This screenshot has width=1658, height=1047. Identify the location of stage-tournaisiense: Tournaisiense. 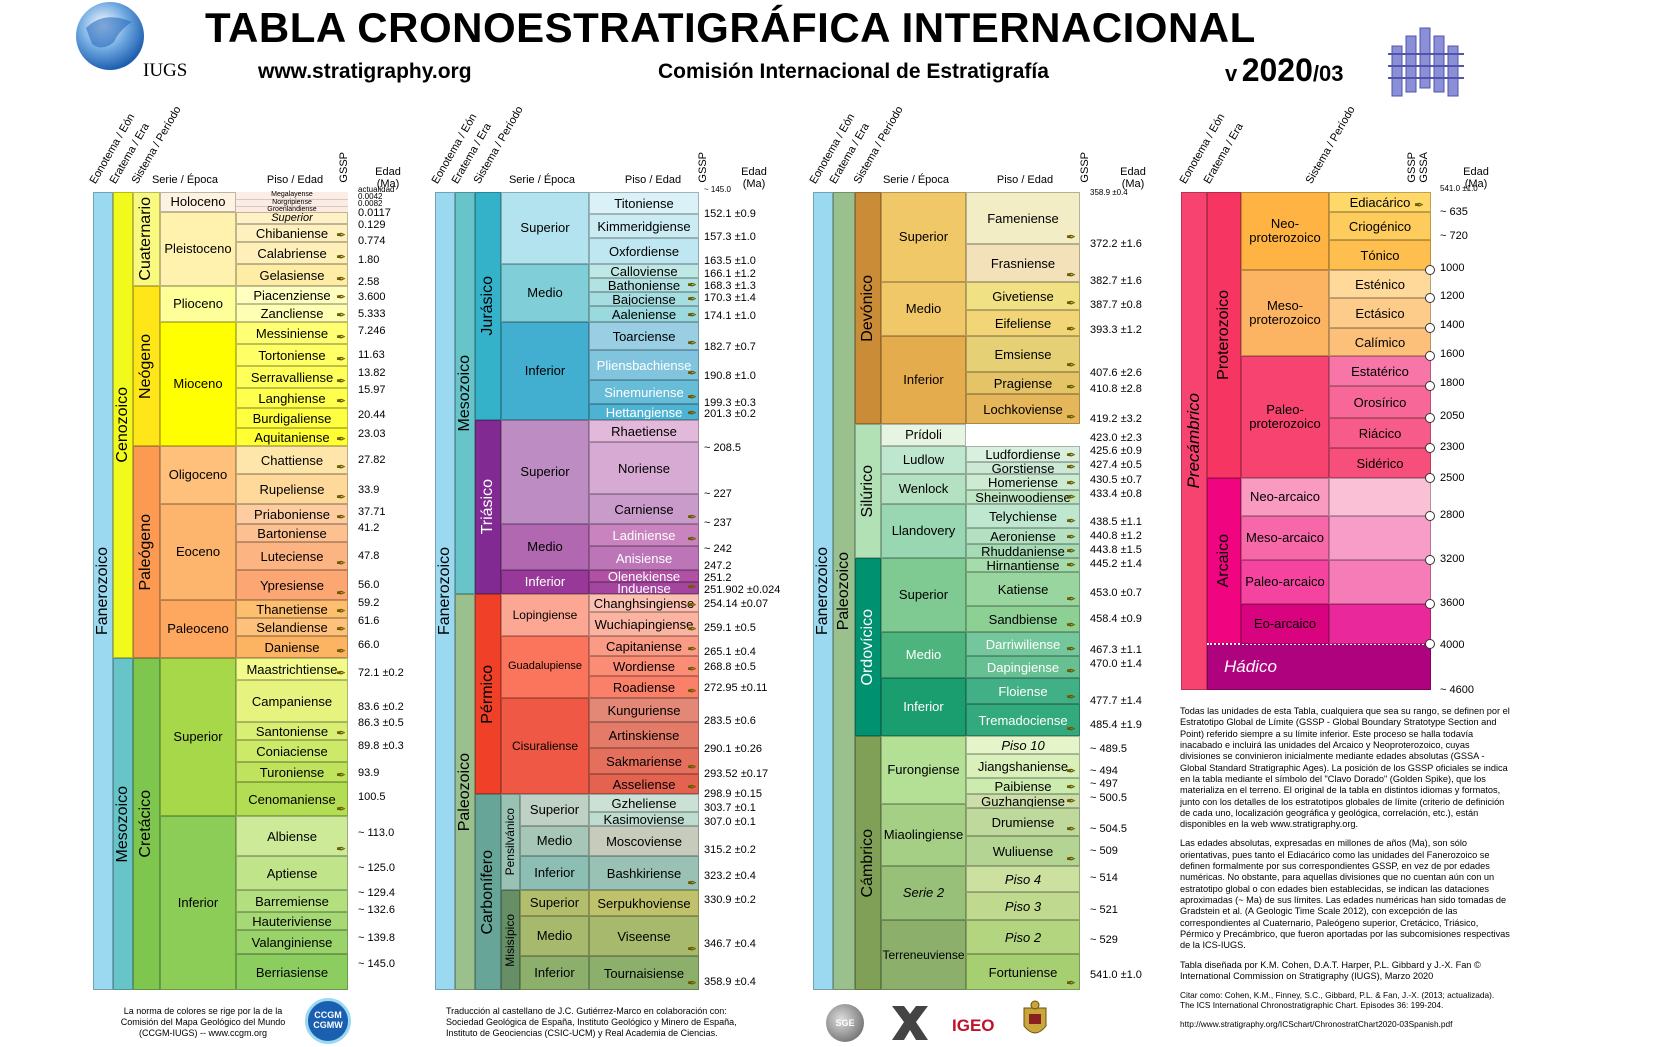
(644, 973).